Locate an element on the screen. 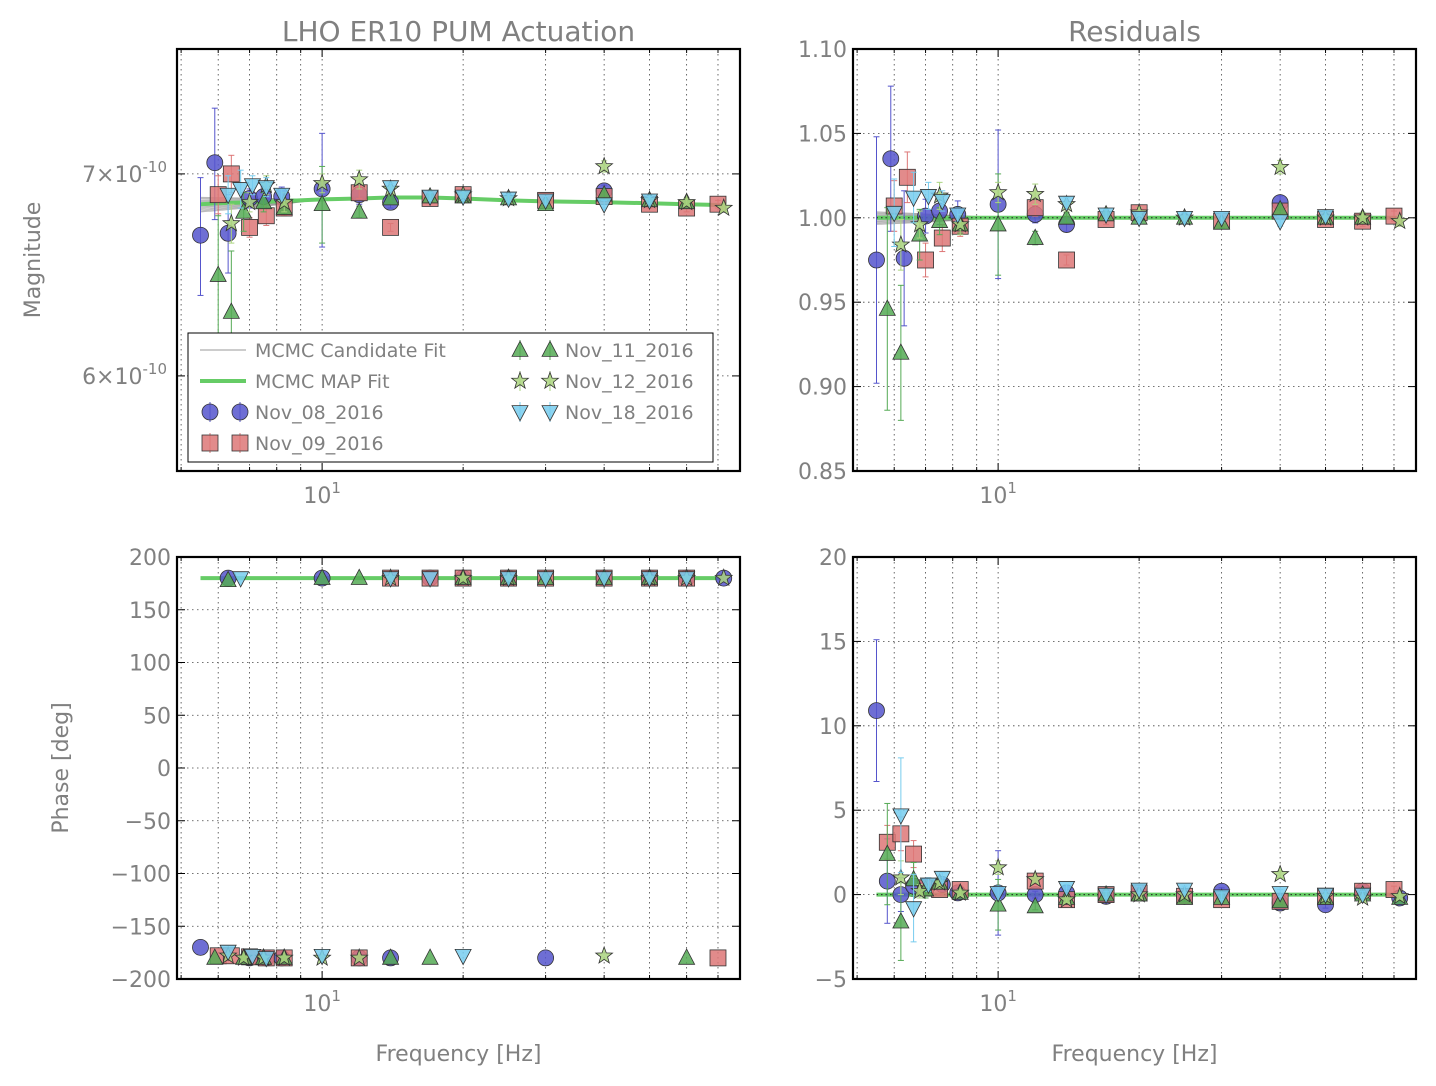 This screenshot has height=1086, width=1436. y-tick-label: −50 is located at coordinates (148, 822).